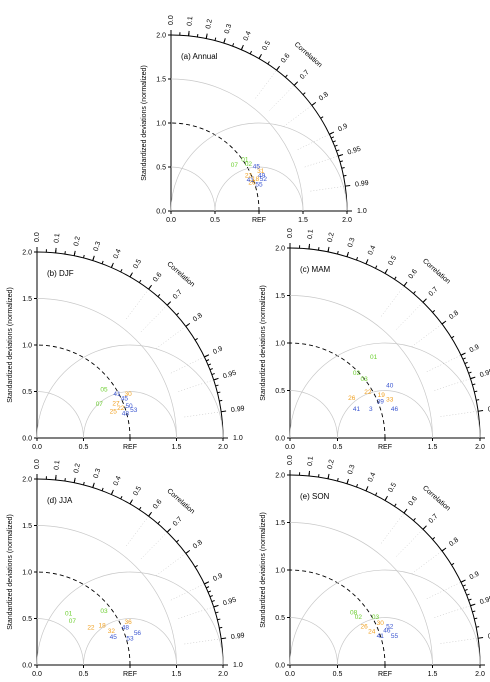 The image size is (490, 682). I want to click on data-point-label: 49, so click(262, 176).